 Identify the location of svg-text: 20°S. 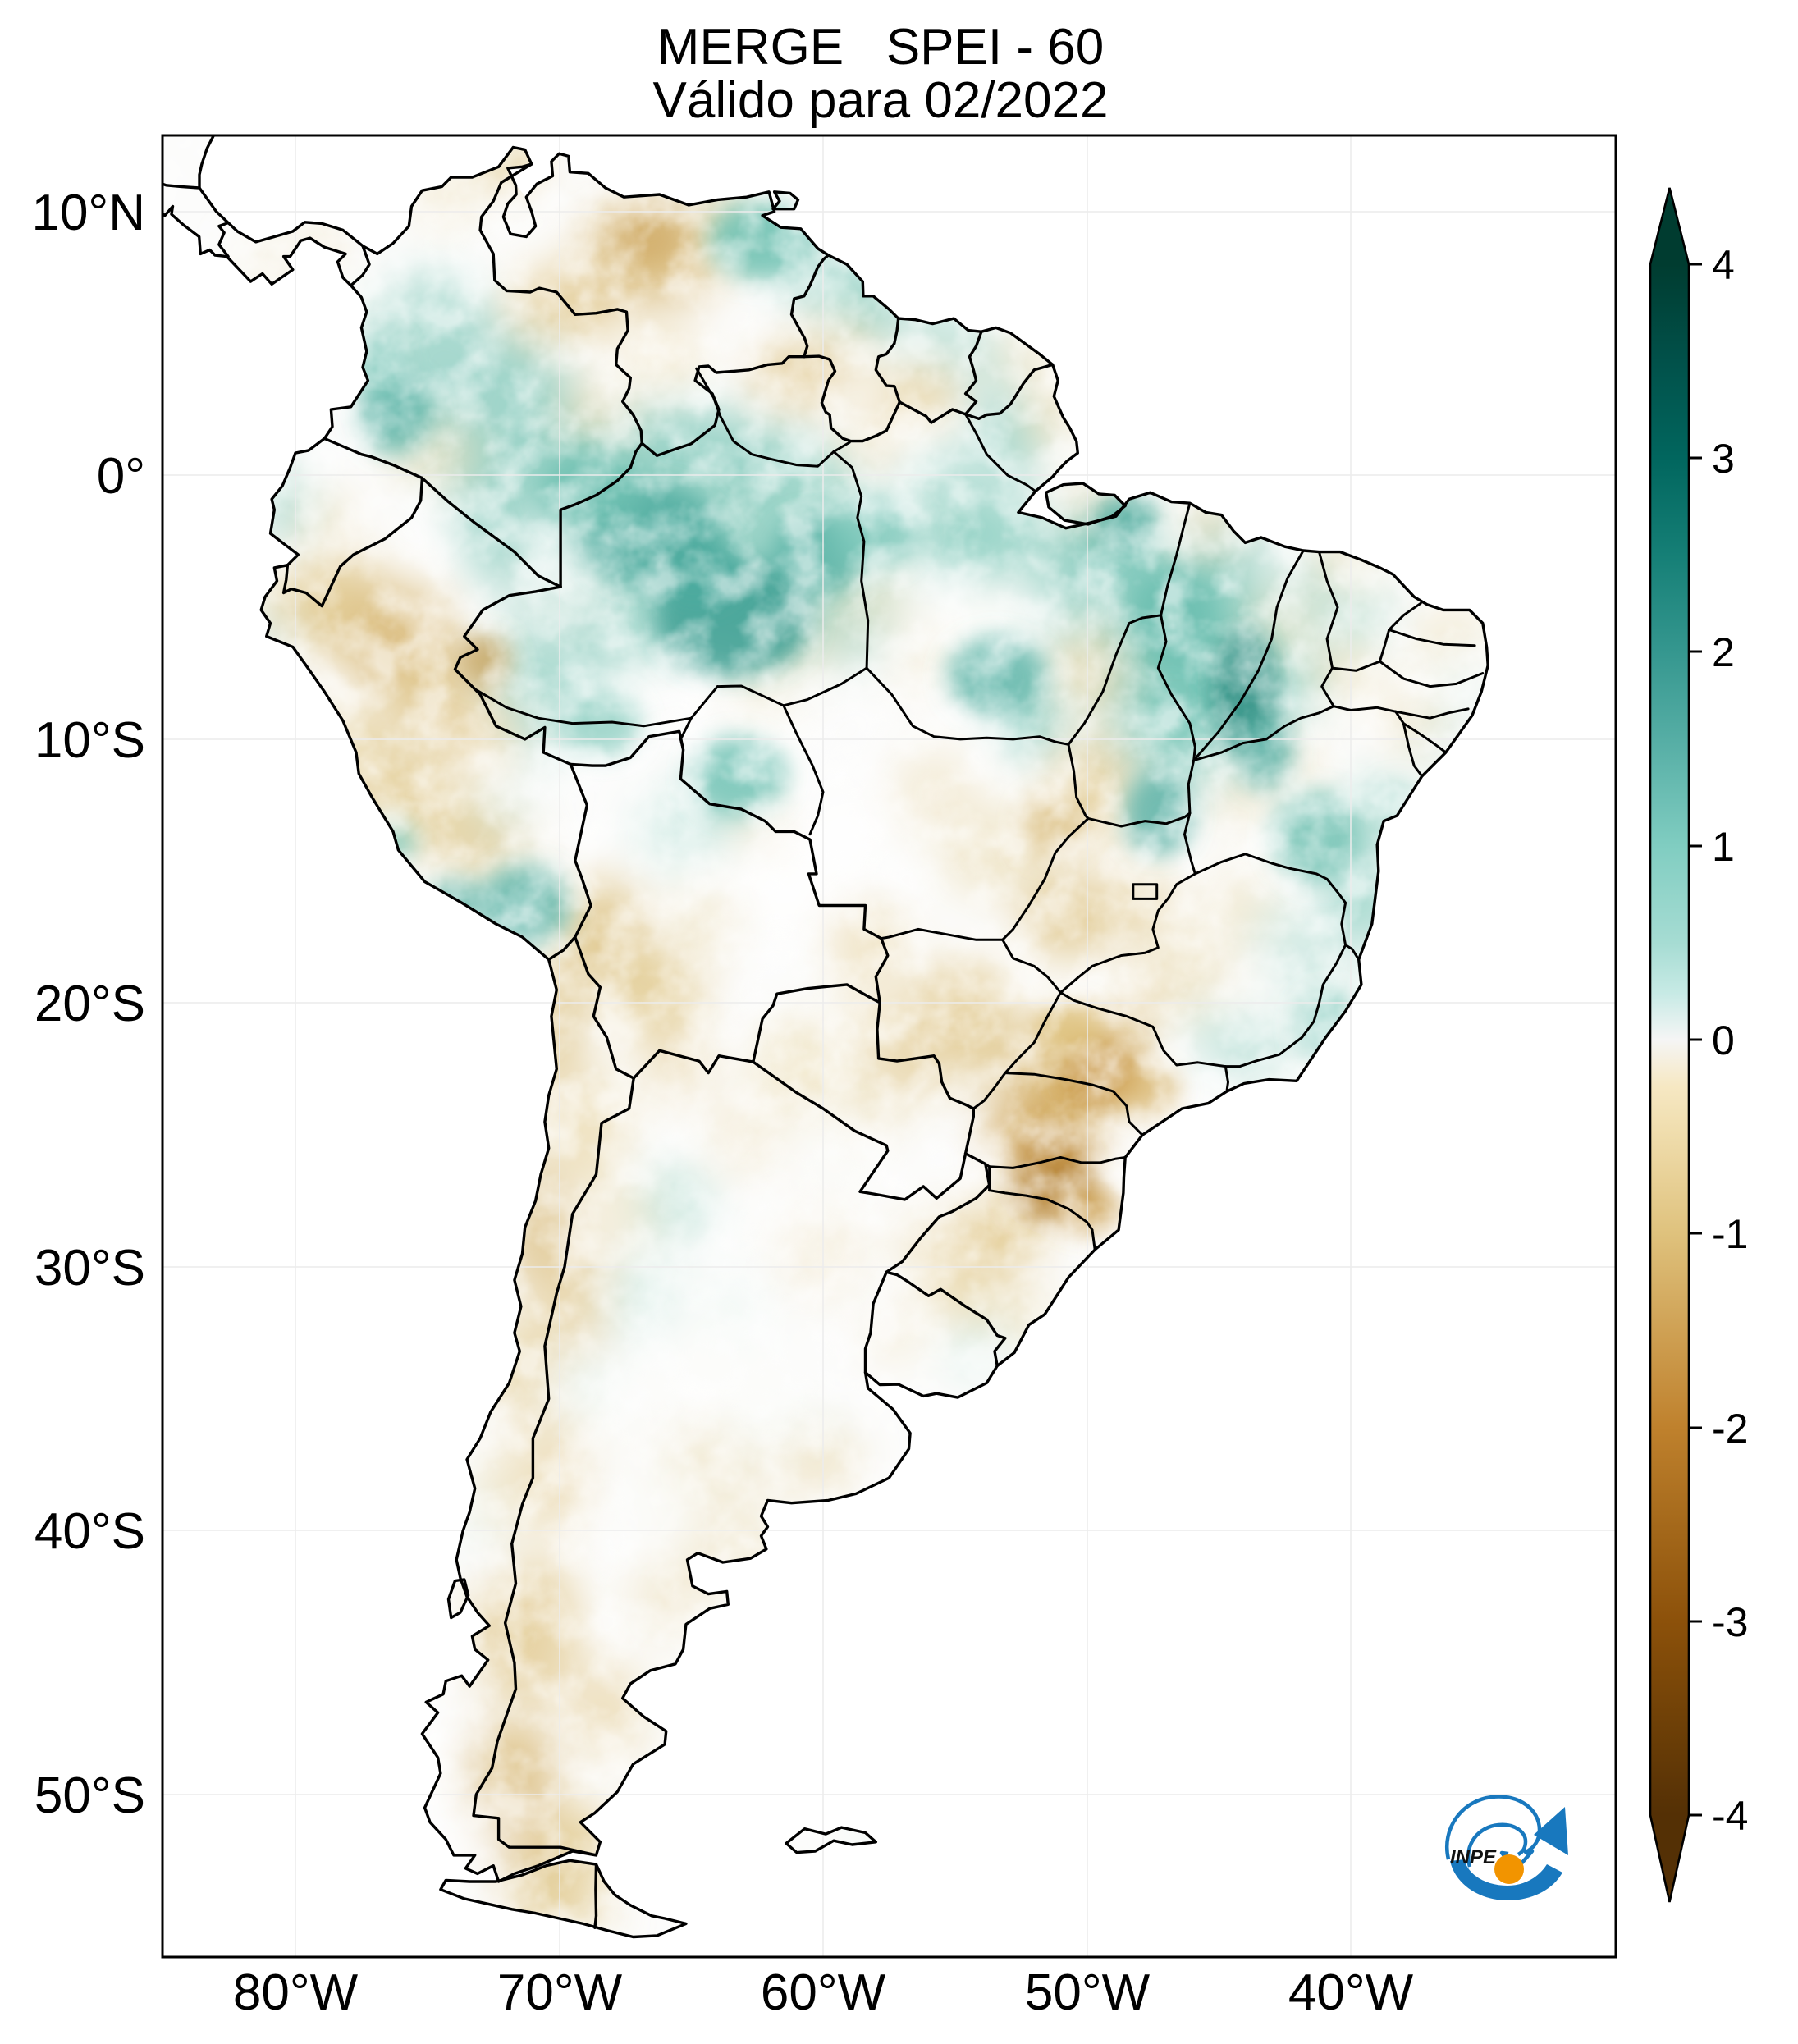
(89, 1004).